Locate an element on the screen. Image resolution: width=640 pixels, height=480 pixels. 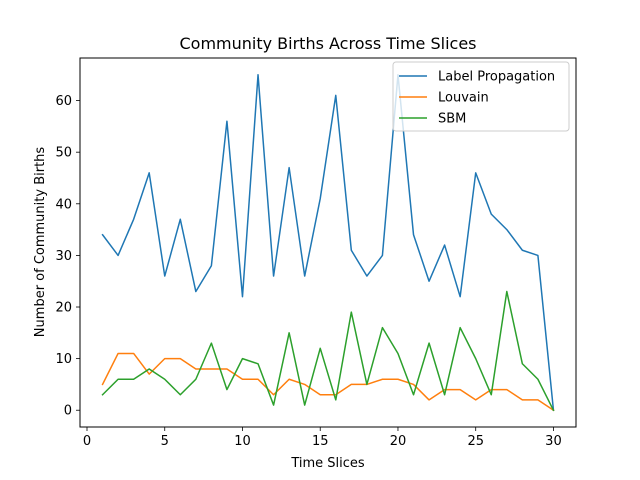
legend-label-louvain: Louvain is located at coordinates (463, 98).